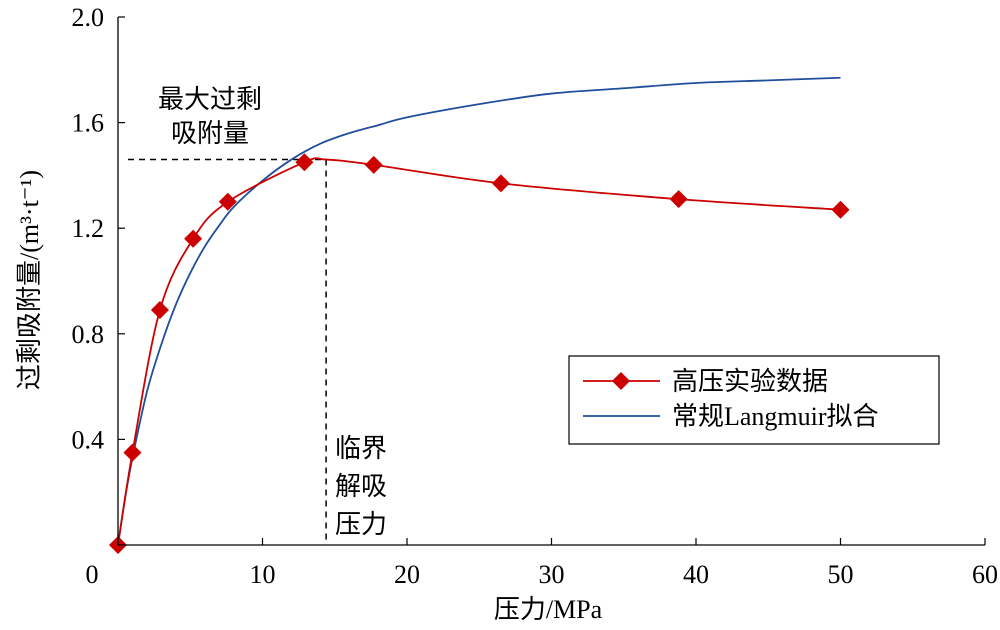 The height and width of the screenshot is (630, 1000). I want to click on x-tick-label: 60, so click(985, 574).